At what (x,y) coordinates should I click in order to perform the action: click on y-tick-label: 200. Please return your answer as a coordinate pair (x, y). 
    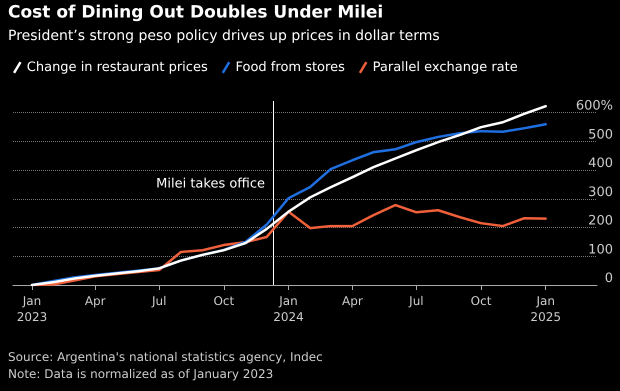
    Looking at the image, I should click on (600, 221).